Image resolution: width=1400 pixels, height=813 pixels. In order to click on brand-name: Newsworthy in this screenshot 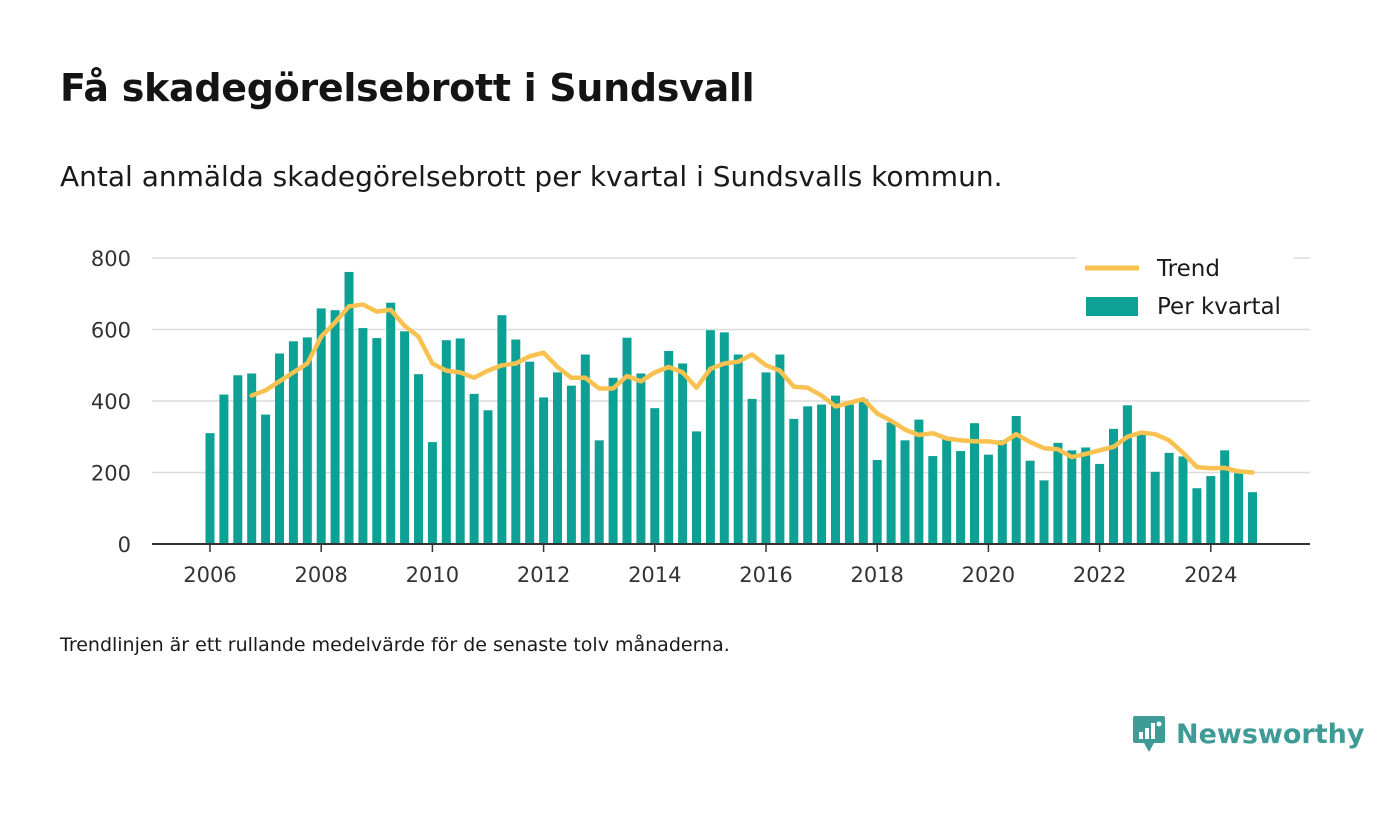, I will do `click(1270, 734)`.